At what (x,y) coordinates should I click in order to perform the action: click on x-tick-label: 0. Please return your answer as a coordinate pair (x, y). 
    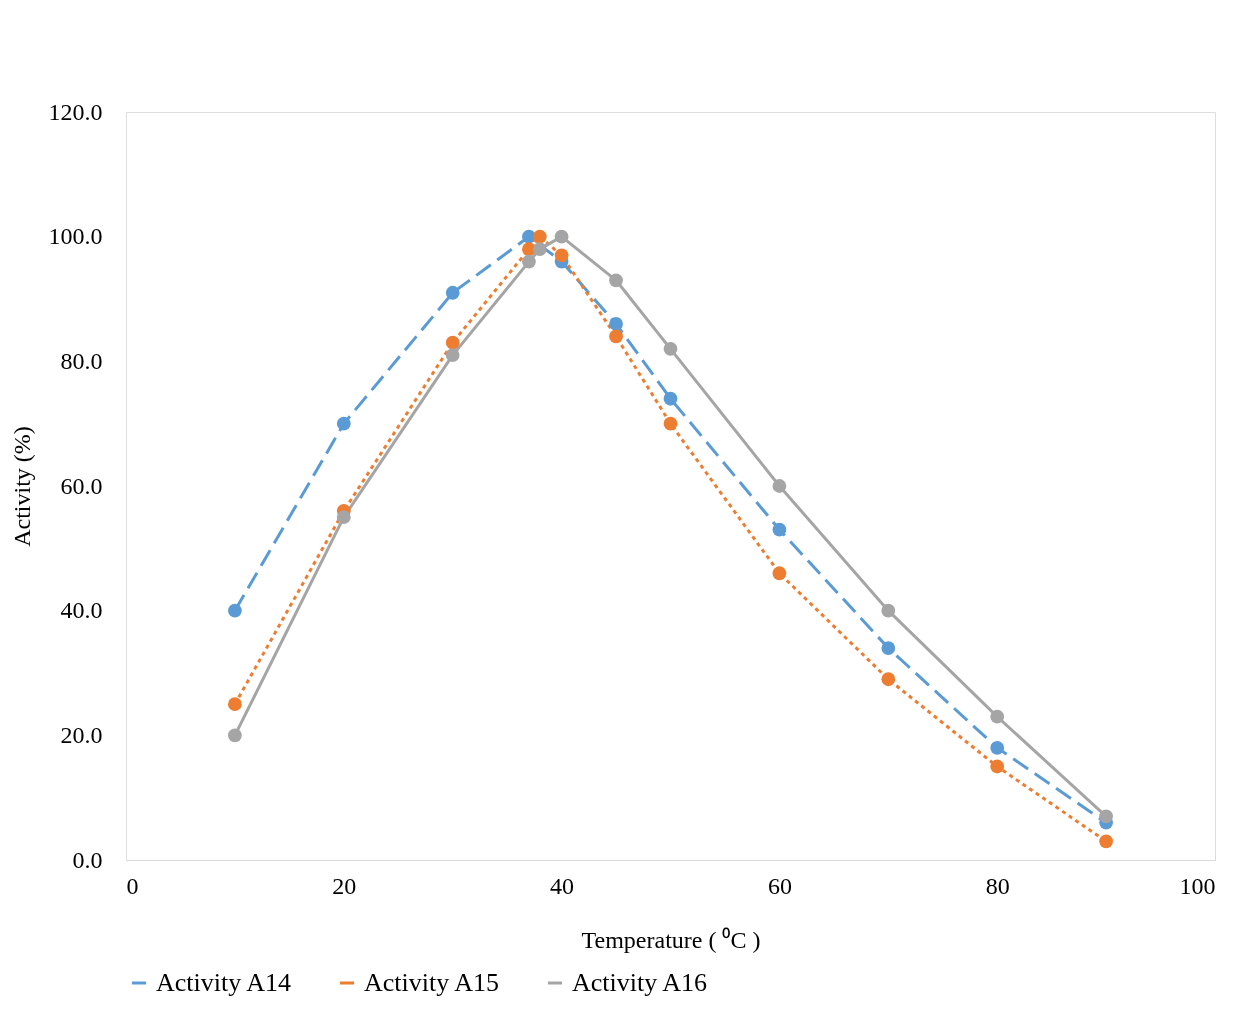
    Looking at the image, I should click on (132, 885).